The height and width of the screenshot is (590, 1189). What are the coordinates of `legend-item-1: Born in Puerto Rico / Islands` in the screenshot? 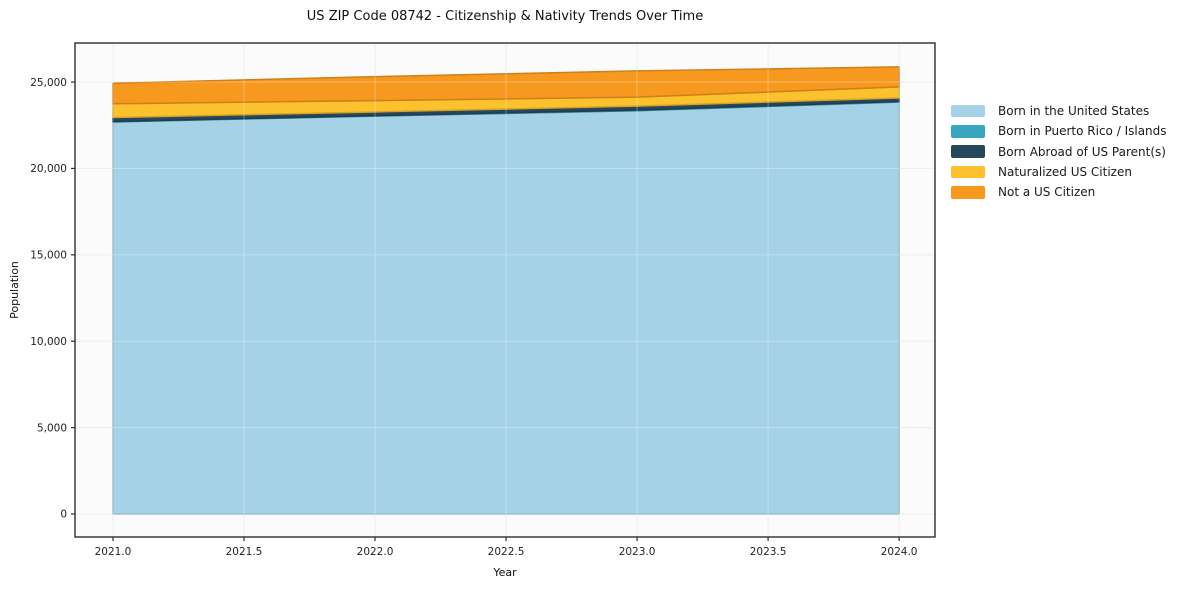 It's located at (1059, 131).